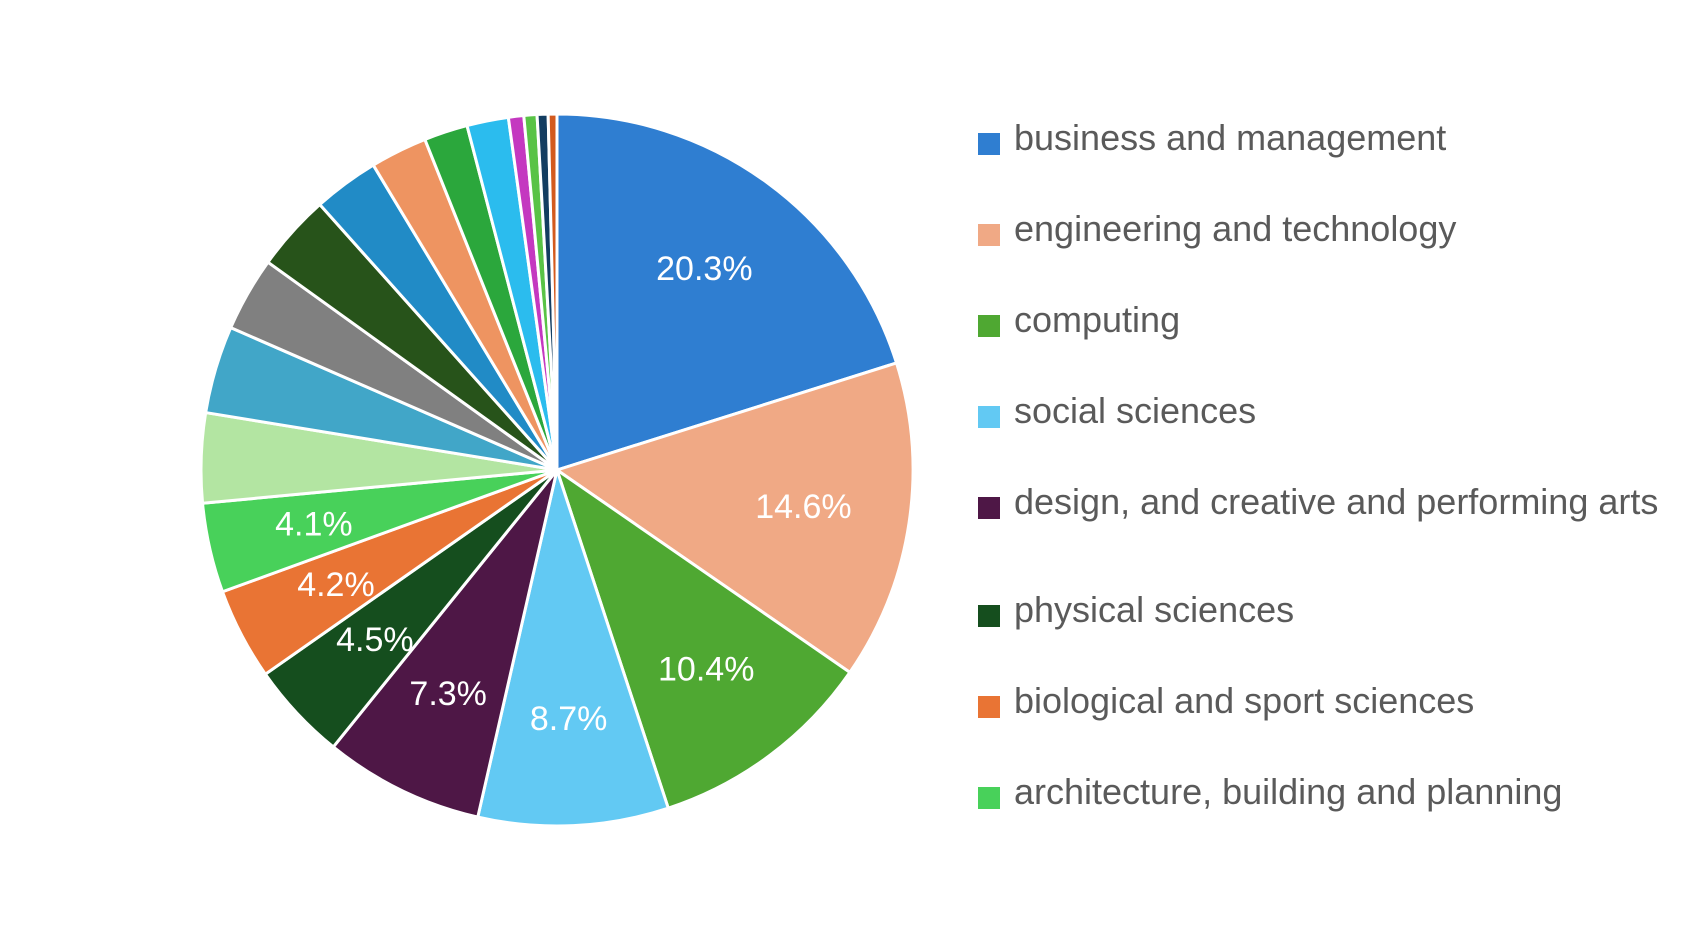 The width and height of the screenshot is (1705, 935). Describe the element at coordinates (1230, 137) in the screenshot. I see `legend-label: business and management` at that location.